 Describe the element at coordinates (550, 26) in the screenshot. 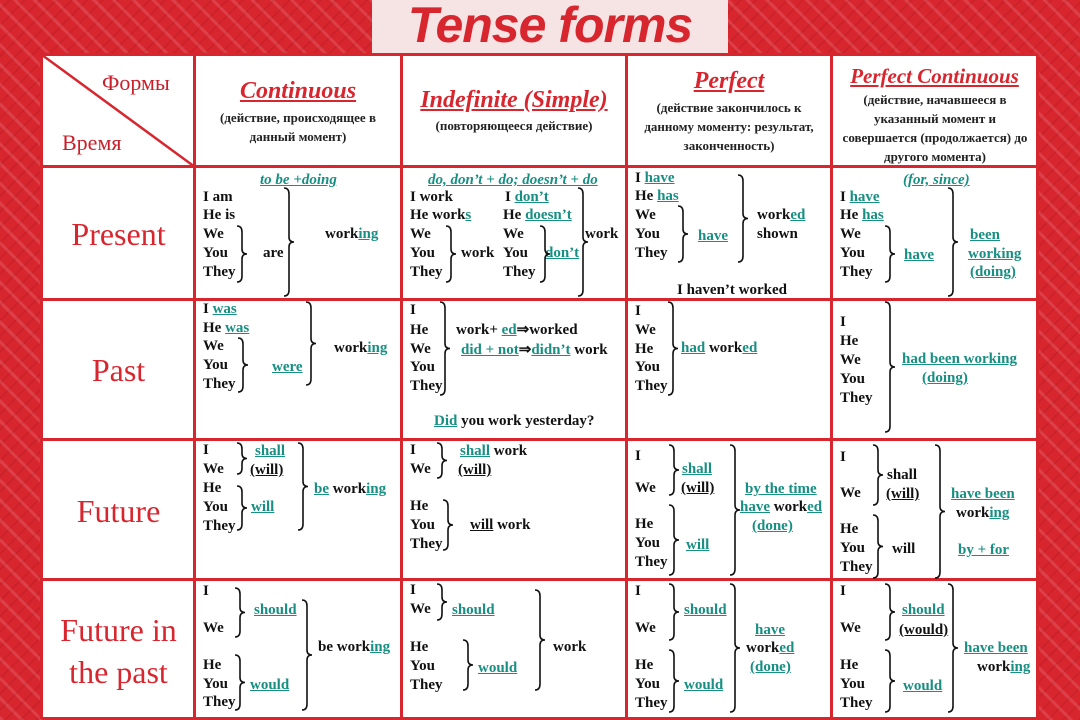

I see `page-title: Tense forms` at that location.